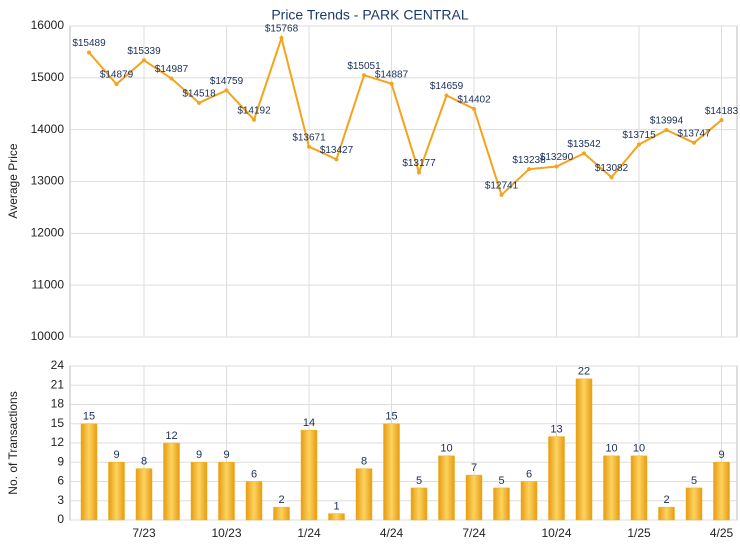 Image resolution: width=740 pixels, height=550 pixels. What do you see at coordinates (370, 15) in the screenshot?
I see `chart-title: Price Trends - PARK CENTRAL` at bounding box center [370, 15].